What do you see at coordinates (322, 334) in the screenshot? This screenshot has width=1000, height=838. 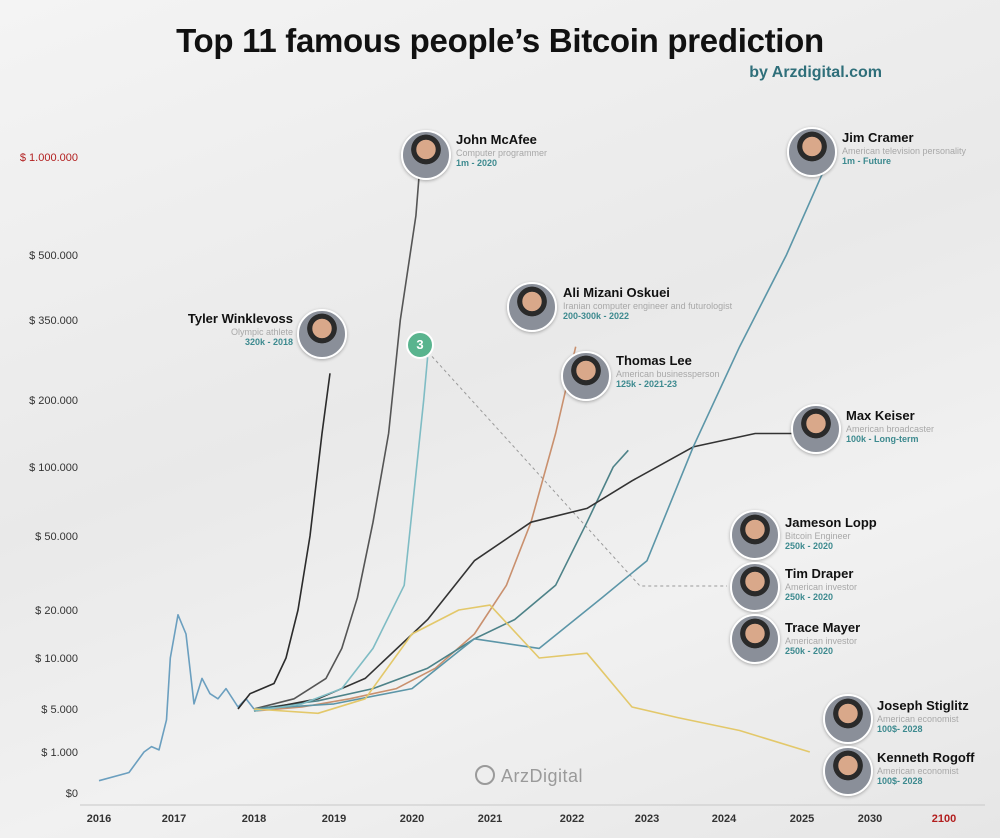 I see `avatar-tyler-winklevoss` at bounding box center [322, 334].